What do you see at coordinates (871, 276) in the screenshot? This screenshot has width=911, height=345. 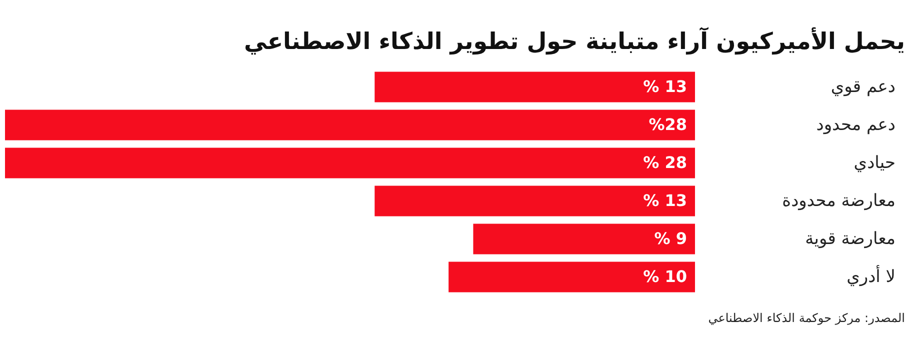 I see `y-tick-label: لا أدري` at bounding box center [871, 276].